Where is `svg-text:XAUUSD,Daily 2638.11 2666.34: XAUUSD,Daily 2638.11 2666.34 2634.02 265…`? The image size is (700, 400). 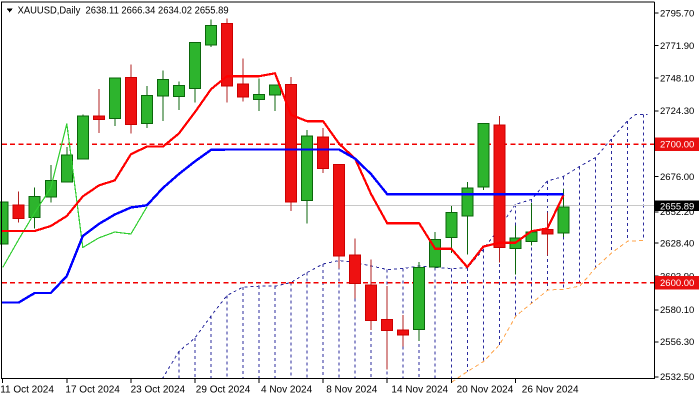
svg-text:XAUUSD,Daily 2638.11 2666.34: XAUUSD,Daily 2638.11 2666.34 2634.02 265… is located at coordinates (123, 11).